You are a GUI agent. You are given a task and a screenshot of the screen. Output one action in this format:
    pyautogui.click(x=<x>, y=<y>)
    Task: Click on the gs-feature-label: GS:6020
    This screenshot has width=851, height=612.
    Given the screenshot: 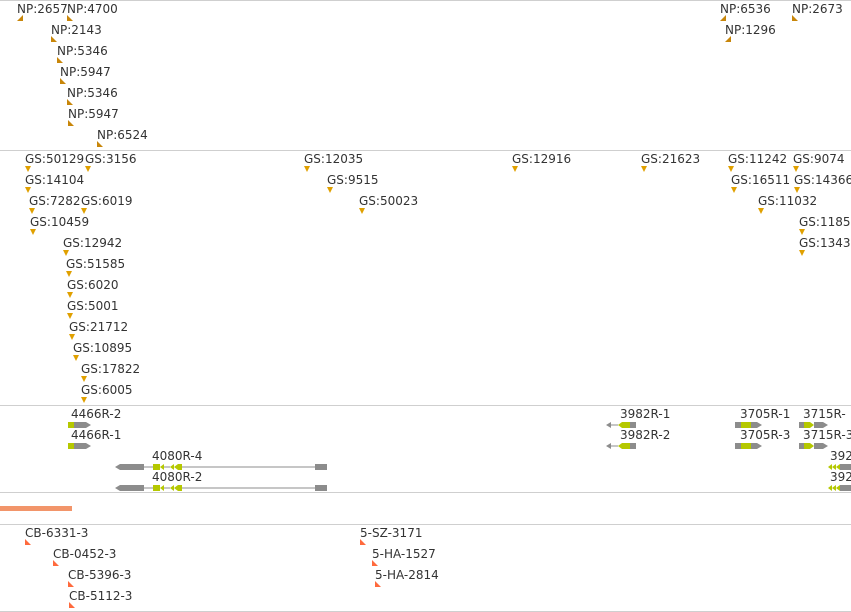 What is the action you would take?
    pyautogui.click(x=93, y=285)
    